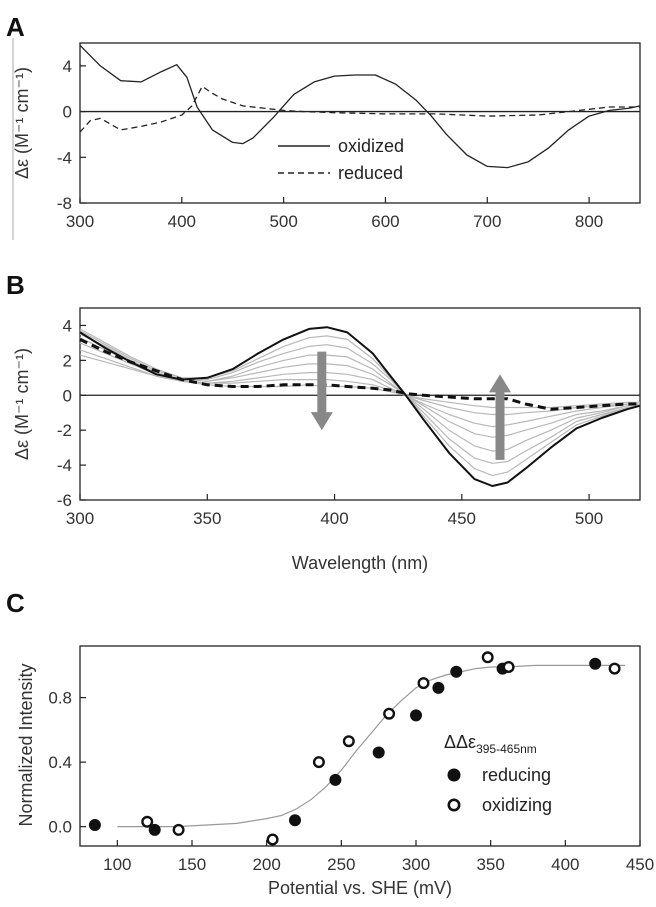  Describe the element at coordinates (517, 805) in the screenshot. I see `legend-label-oxidizing: oxidizing` at that location.